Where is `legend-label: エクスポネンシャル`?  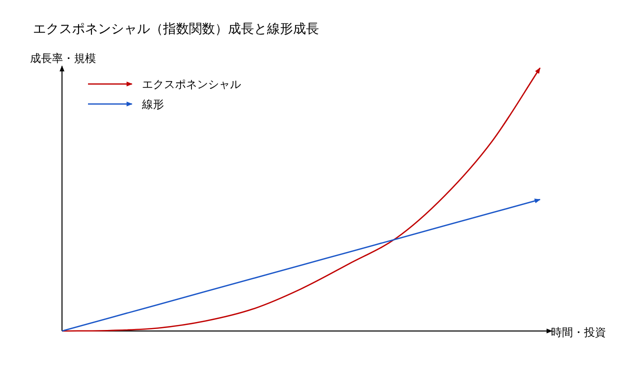
legend-label: エクスポネンシャル is located at coordinates (191, 84).